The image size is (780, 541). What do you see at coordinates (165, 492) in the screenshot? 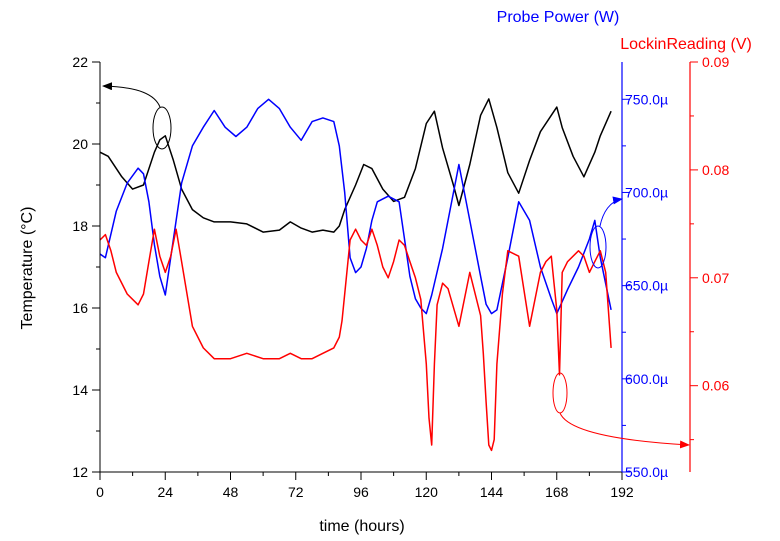
I see `x-tick-label: 24` at bounding box center [165, 492].